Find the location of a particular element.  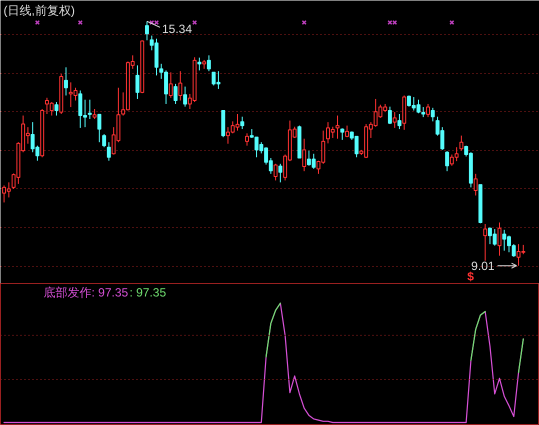

text: : 97.35 is located at coordinates (147, 293).